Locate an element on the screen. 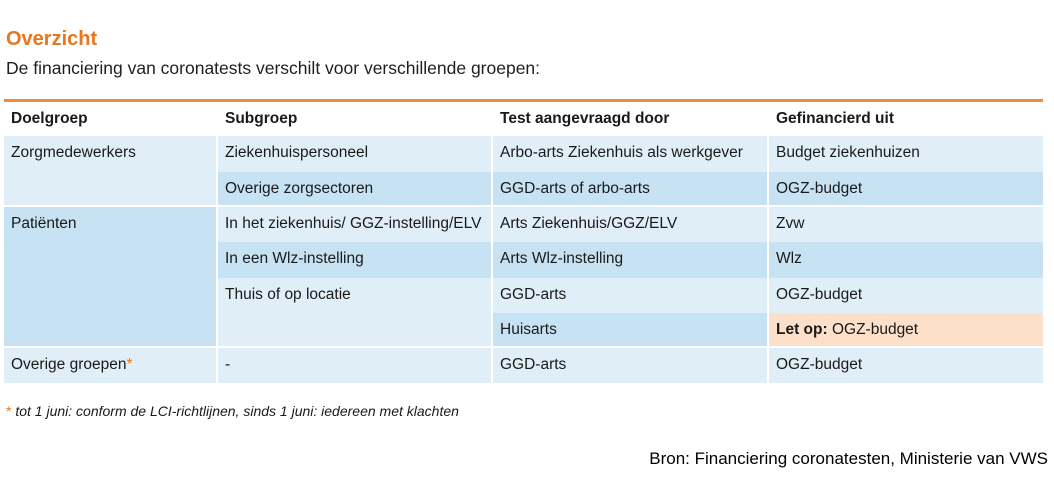  test-cell: GGD-arts of arbo-arts is located at coordinates (631, 189).